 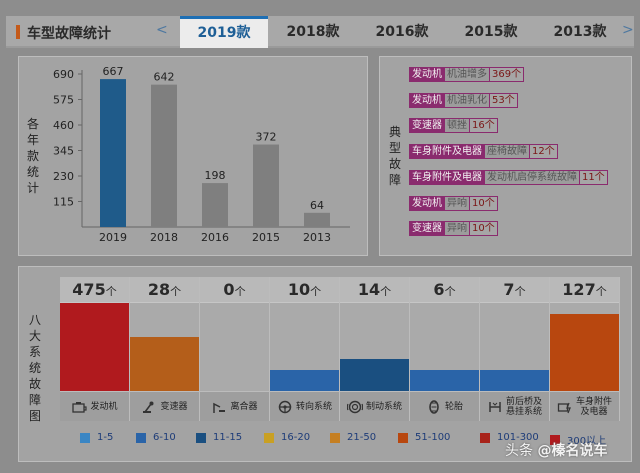 What do you see at coordinates (317, 205) in the screenshot?
I see `bar-value-label: 64` at bounding box center [317, 205].